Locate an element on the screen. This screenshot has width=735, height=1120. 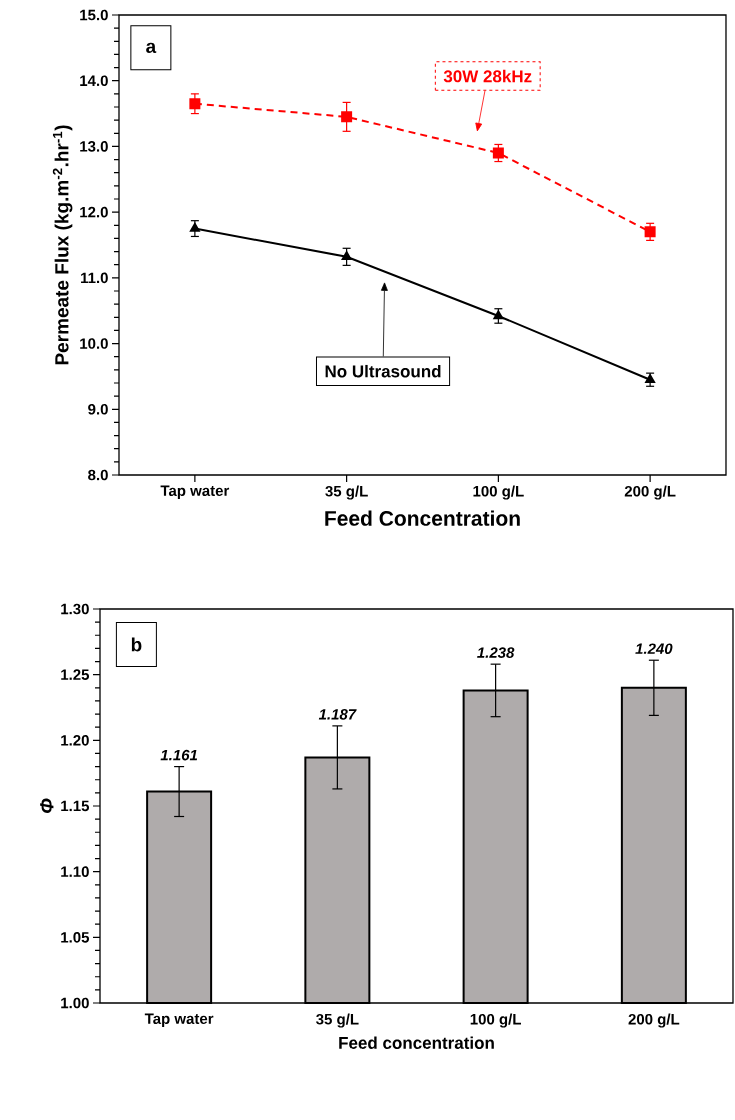
data-label: 1.240 is located at coordinates (654, 649).